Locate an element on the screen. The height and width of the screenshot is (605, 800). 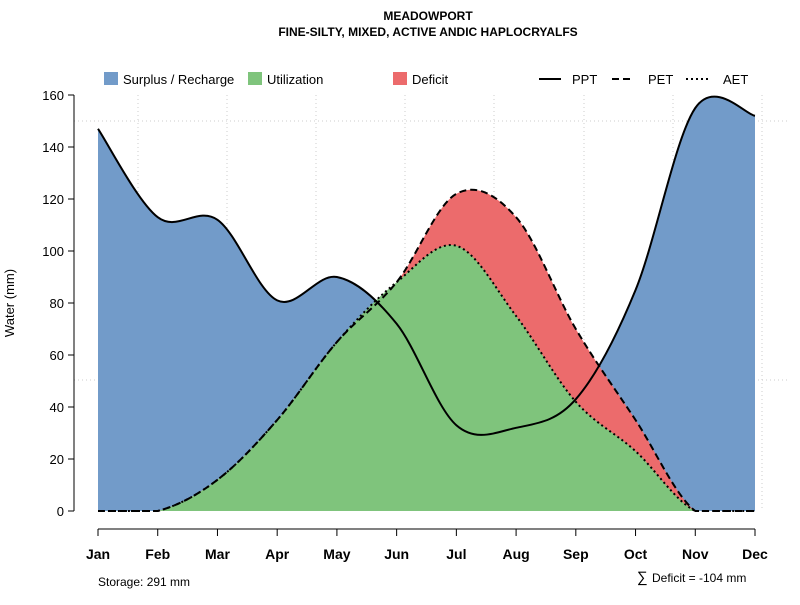
x-tick-label: Oct is located at coordinates (636, 554).